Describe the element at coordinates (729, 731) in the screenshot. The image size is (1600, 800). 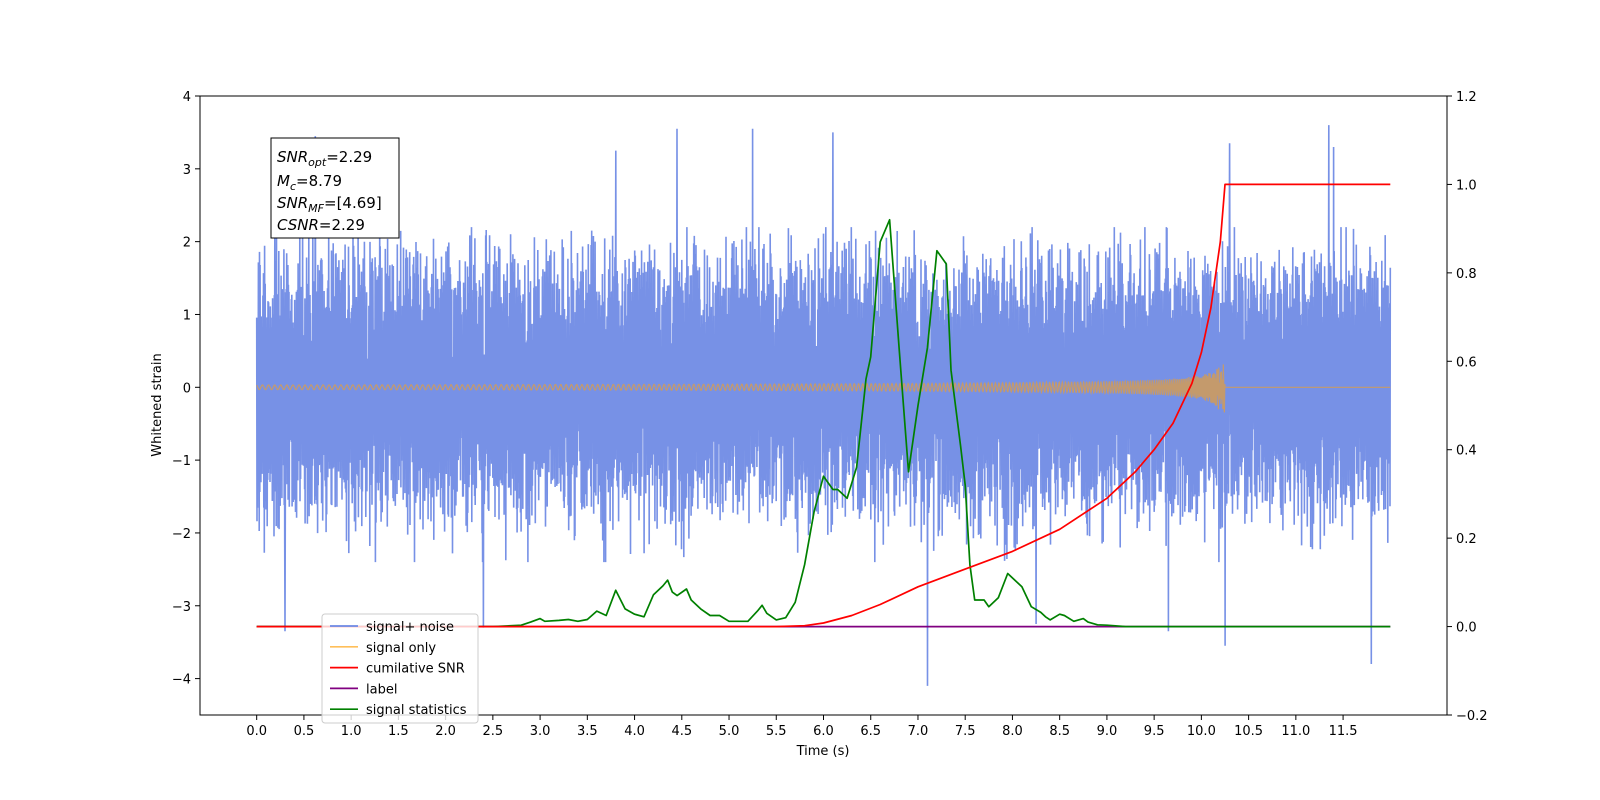
I see `x-tick-label: 5.0` at that location.